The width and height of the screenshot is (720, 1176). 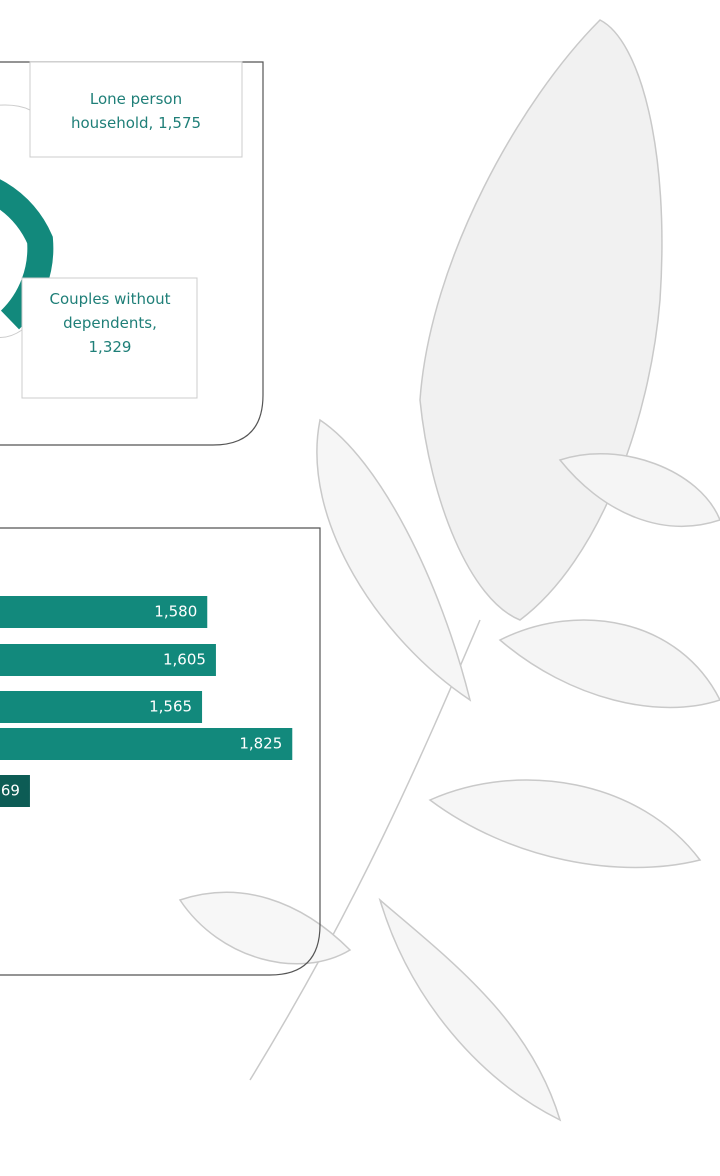 What do you see at coordinates (170, 707) in the screenshot?
I see `bar-value-label: 1,565` at bounding box center [170, 707].